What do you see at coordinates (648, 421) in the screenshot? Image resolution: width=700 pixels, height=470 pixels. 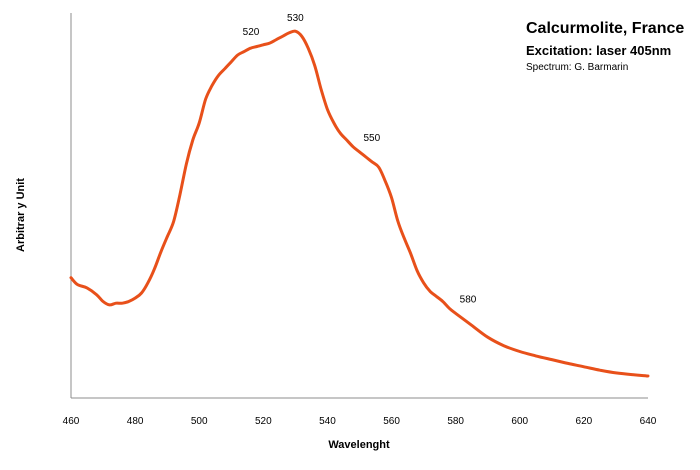 I see `x-tick-label: 640` at bounding box center [648, 421].